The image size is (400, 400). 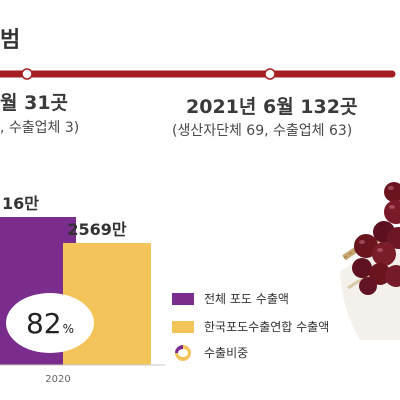 I want to click on legend-item-share: 수출비중, so click(x=210, y=352).